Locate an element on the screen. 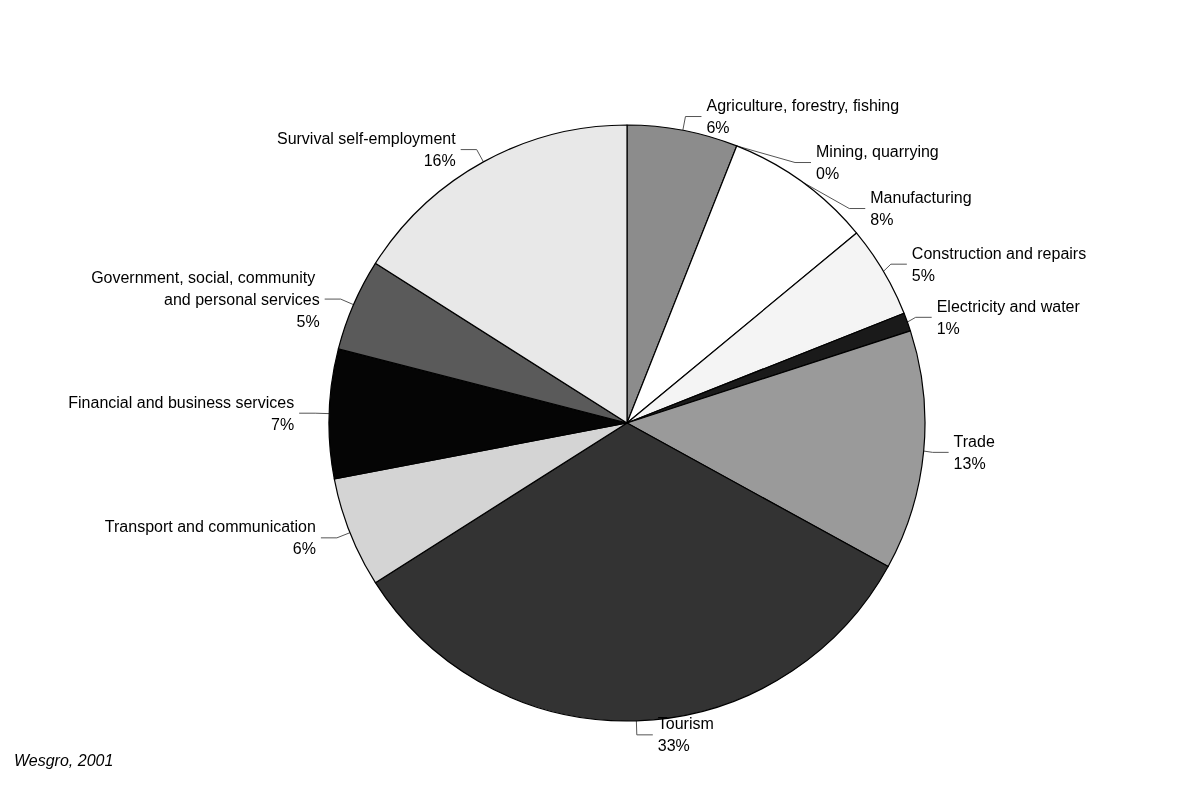  slice-label: Construction and repairs is located at coordinates (999, 253).